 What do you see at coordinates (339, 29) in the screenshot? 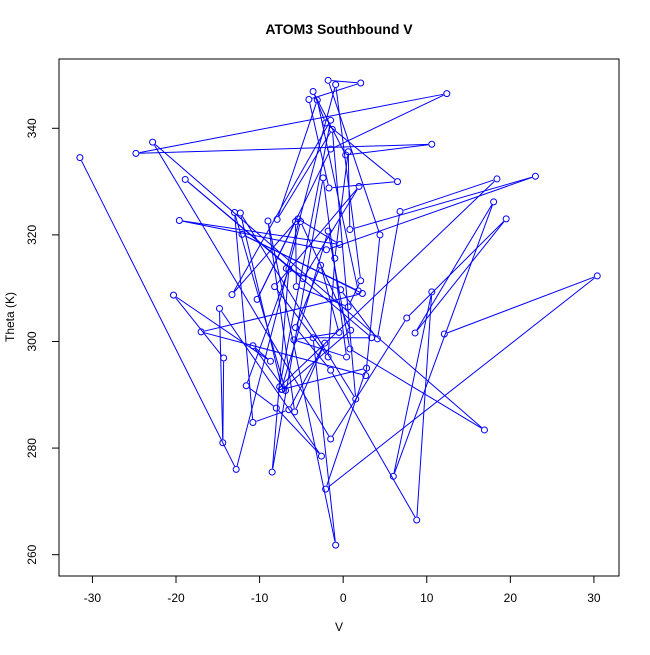
I see `chart-title: ATOM3 Southbound V` at bounding box center [339, 29].